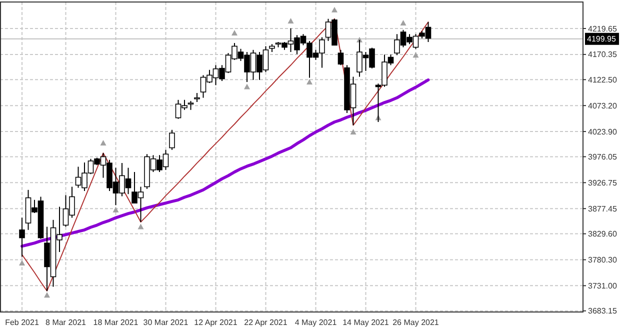  I want to click on x-tick-label: 8 Mar 2021, so click(66, 322).